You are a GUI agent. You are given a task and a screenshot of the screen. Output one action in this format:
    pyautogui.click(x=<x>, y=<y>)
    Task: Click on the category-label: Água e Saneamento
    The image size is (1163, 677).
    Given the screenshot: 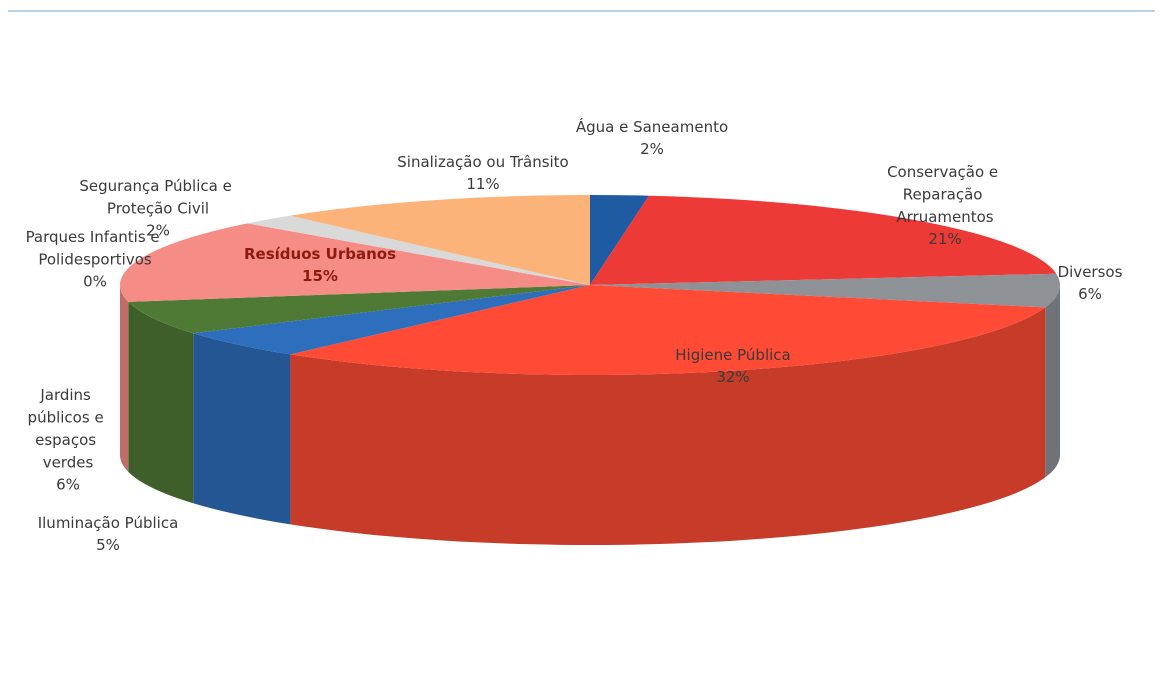 What is the action you would take?
    pyautogui.click(x=652, y=126)
    